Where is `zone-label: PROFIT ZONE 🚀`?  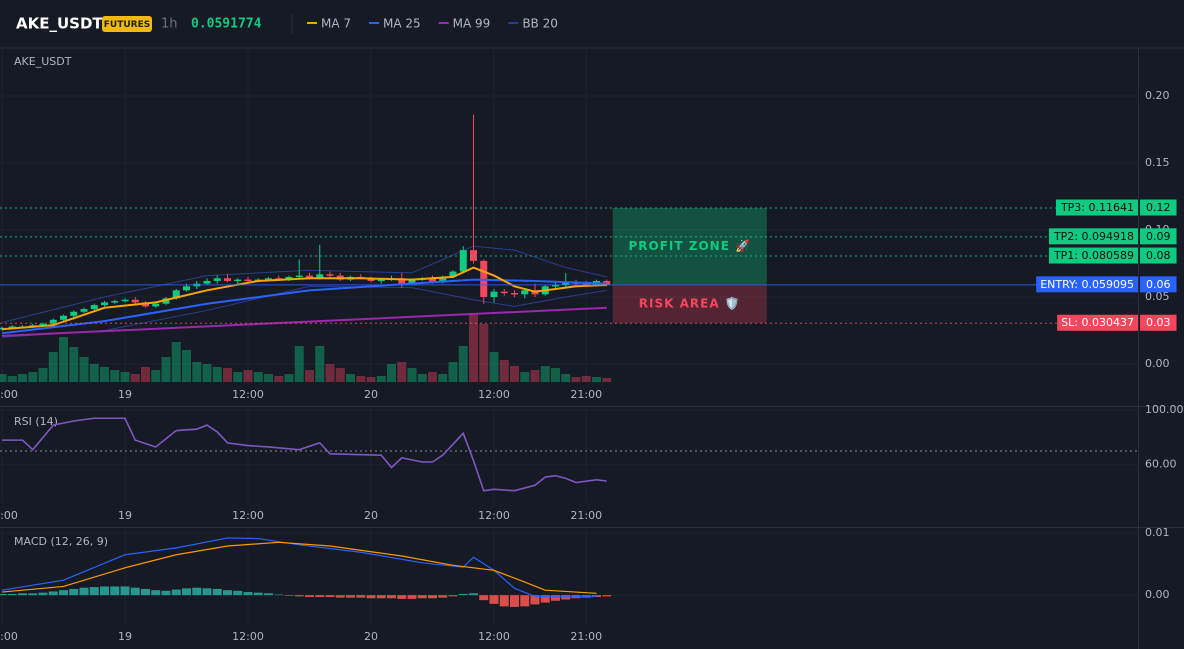
zone-label: PROFIT ZONE 🚀 is located at coordinates (689, 246).